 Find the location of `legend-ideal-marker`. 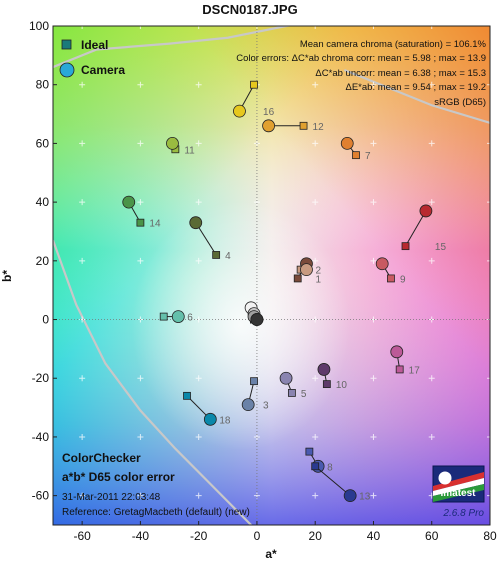

legend-ideal-marker is located at coordinates (66, 44).